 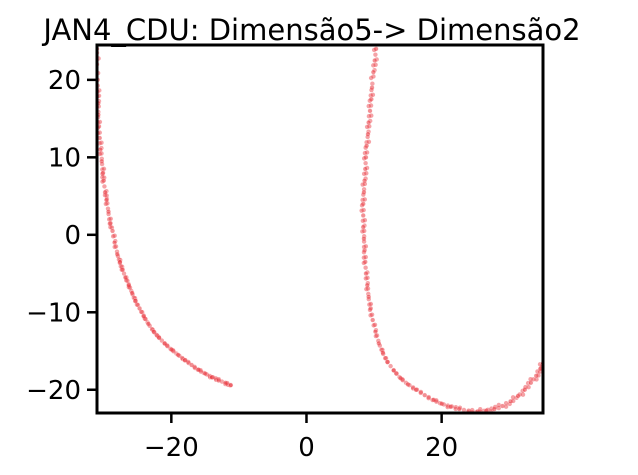 I want to click on y-tick-label: −10, so click(x=53, y=313).